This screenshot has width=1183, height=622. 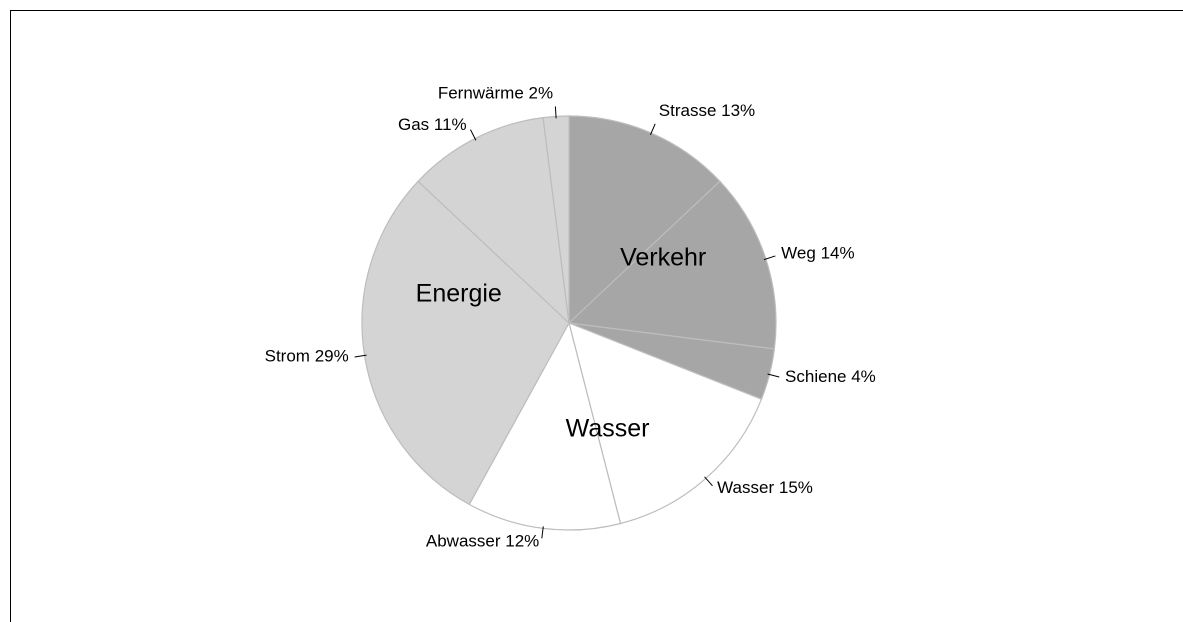 I want to click on category-name: Strom, so click(x=287, y=356).